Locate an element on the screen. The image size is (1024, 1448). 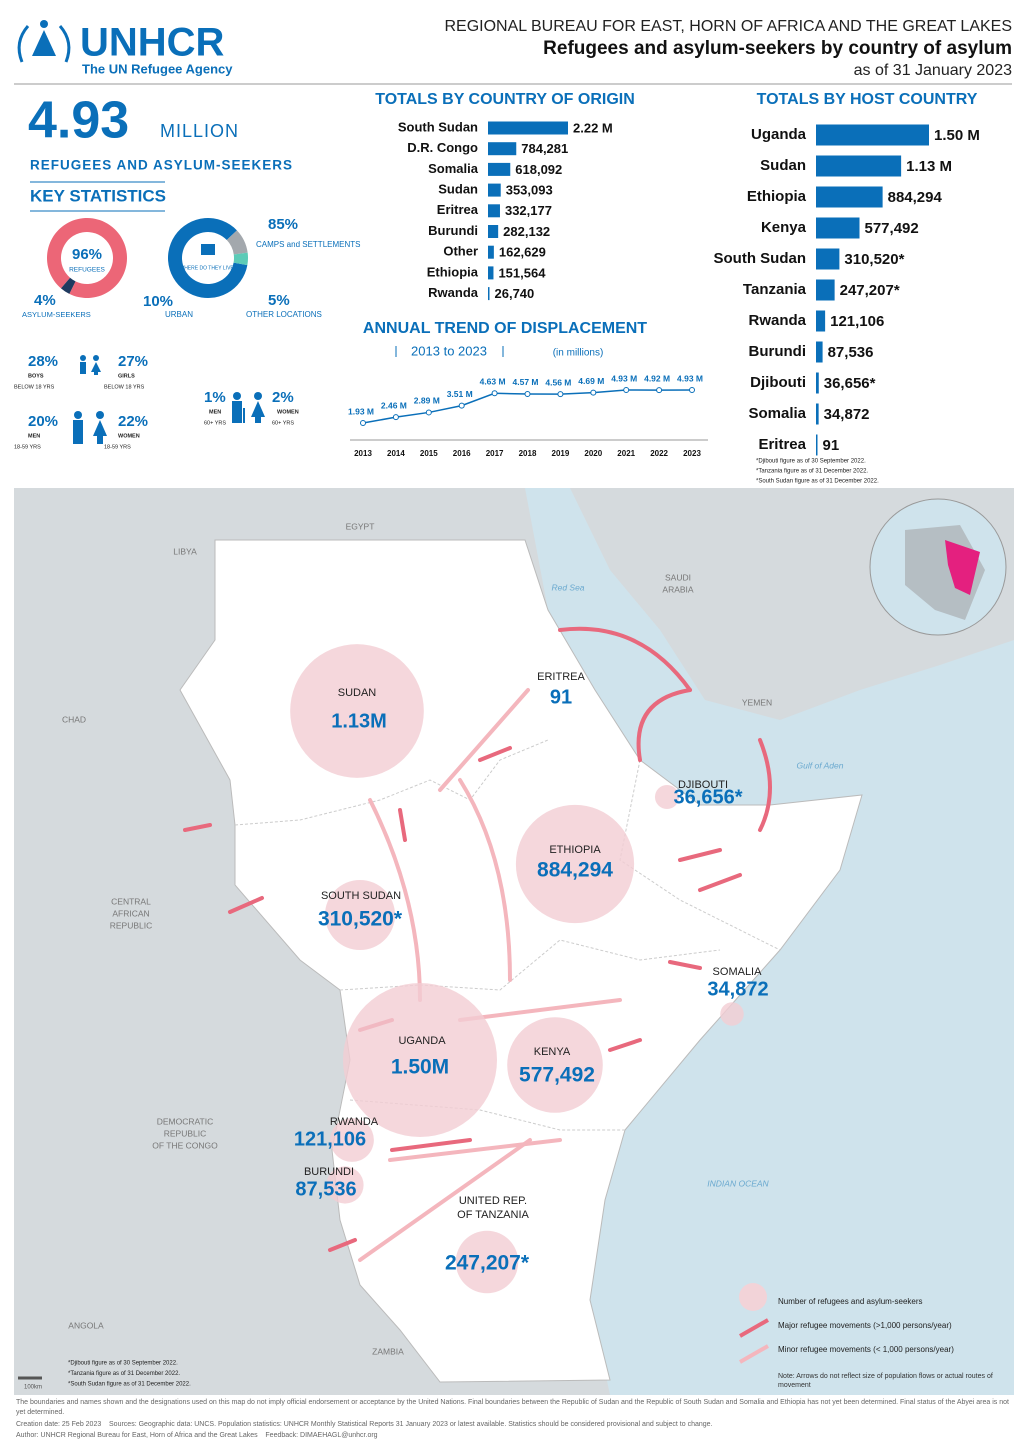
country-label: OF THE CONGO is located at coordinates (185, 1145).